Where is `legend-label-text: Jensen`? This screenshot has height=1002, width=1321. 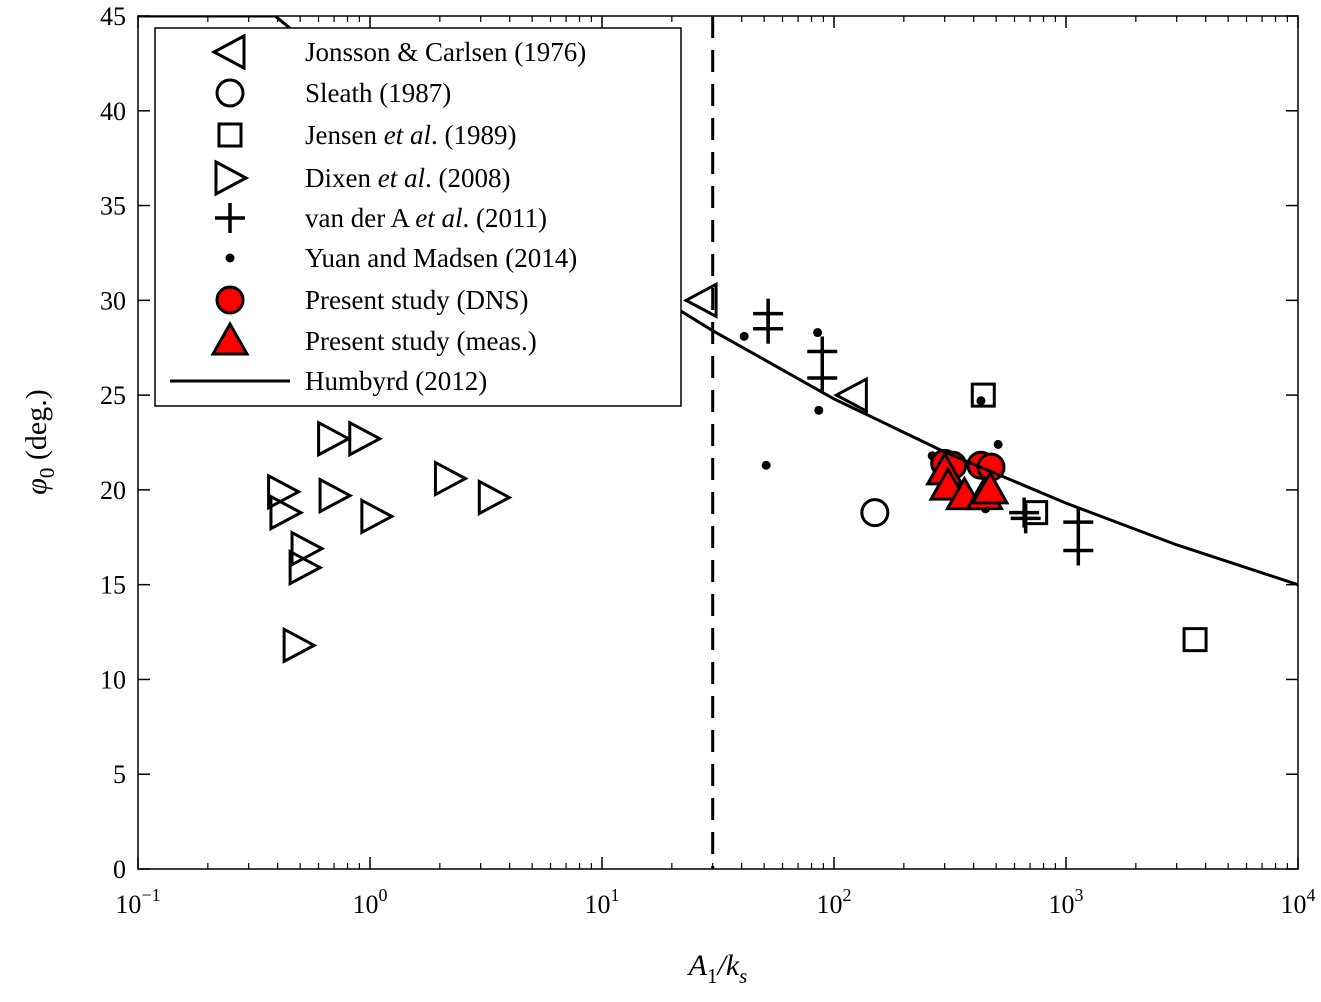
legend-label-text: Jensen is located at coordinates (344, 135).